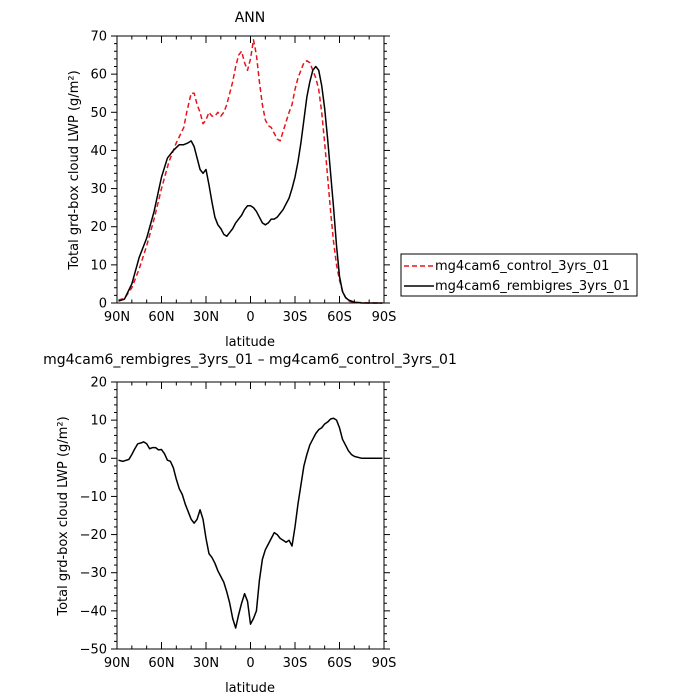  I want to click on top-title: ANN, so click(250, 18).